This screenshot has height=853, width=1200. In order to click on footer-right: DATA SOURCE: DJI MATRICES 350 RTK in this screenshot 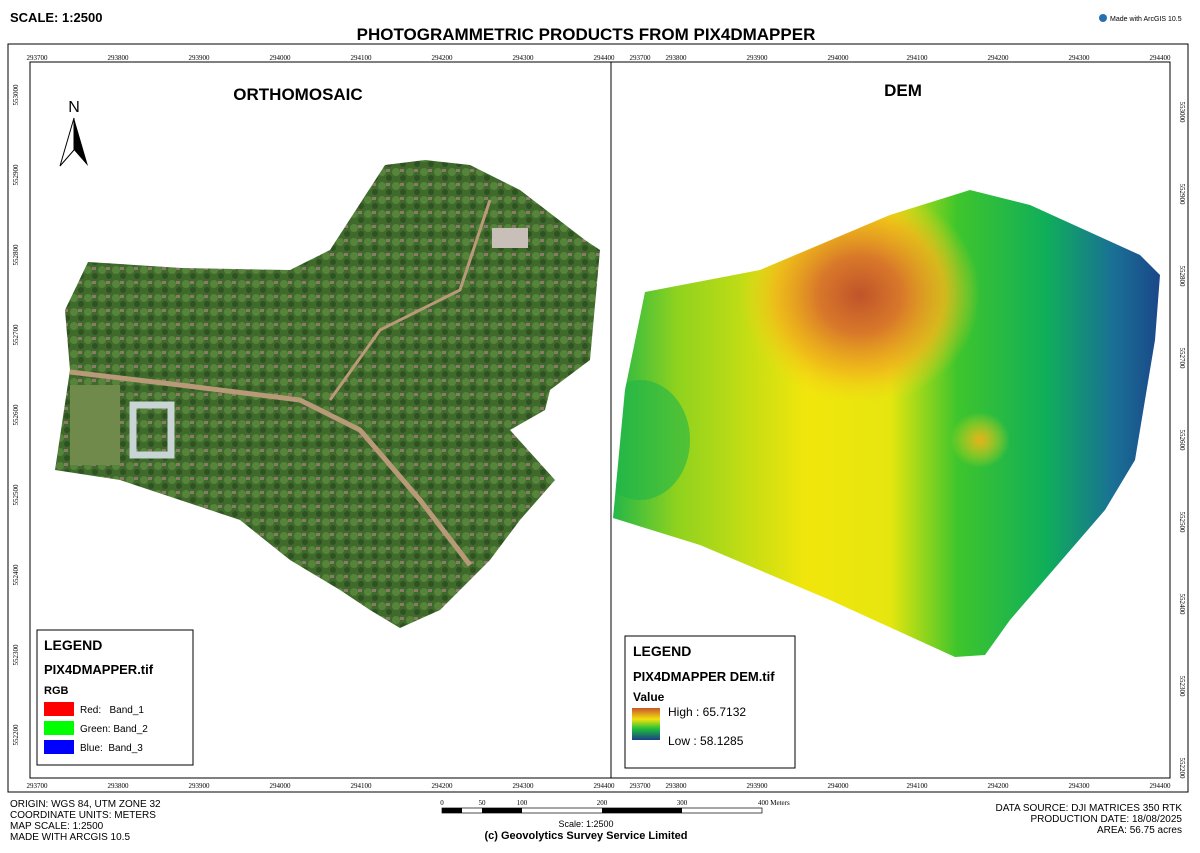, I will do `click(1088, 808)`.